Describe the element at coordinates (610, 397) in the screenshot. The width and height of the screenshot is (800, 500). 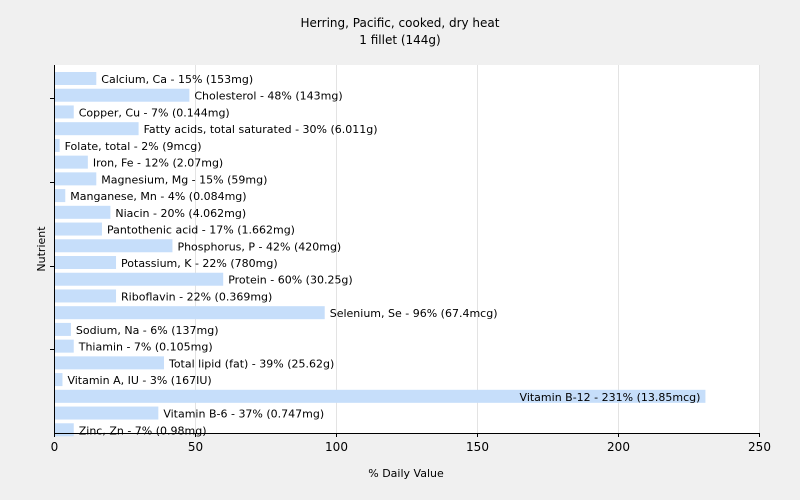
I see `bar-label: Vitamin B-12 - 231% (13.85mcg)` at that location.